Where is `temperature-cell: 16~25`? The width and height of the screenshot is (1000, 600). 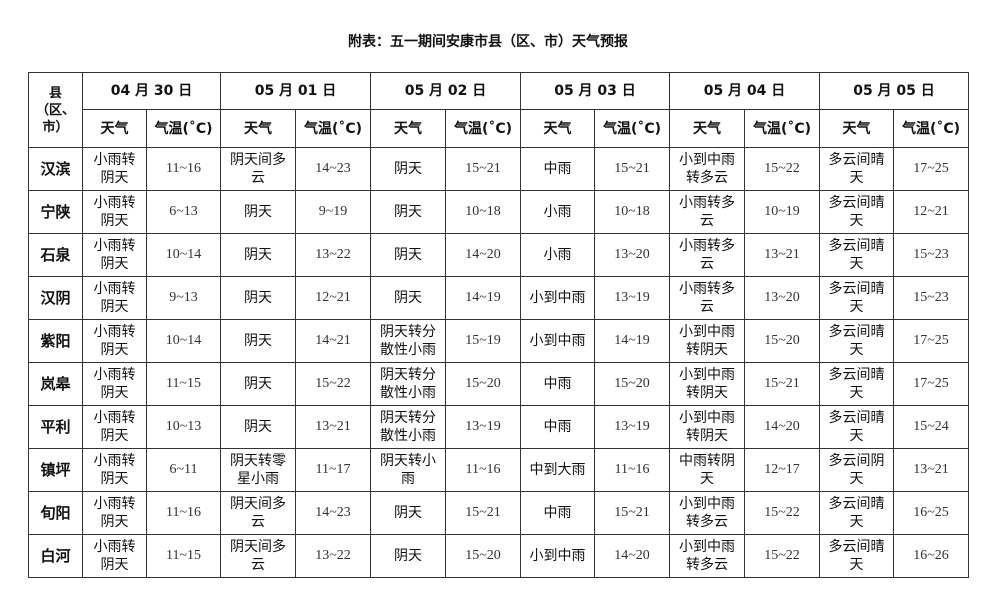 temperature-cell: 16~25 is located at coordinates (931, 513).